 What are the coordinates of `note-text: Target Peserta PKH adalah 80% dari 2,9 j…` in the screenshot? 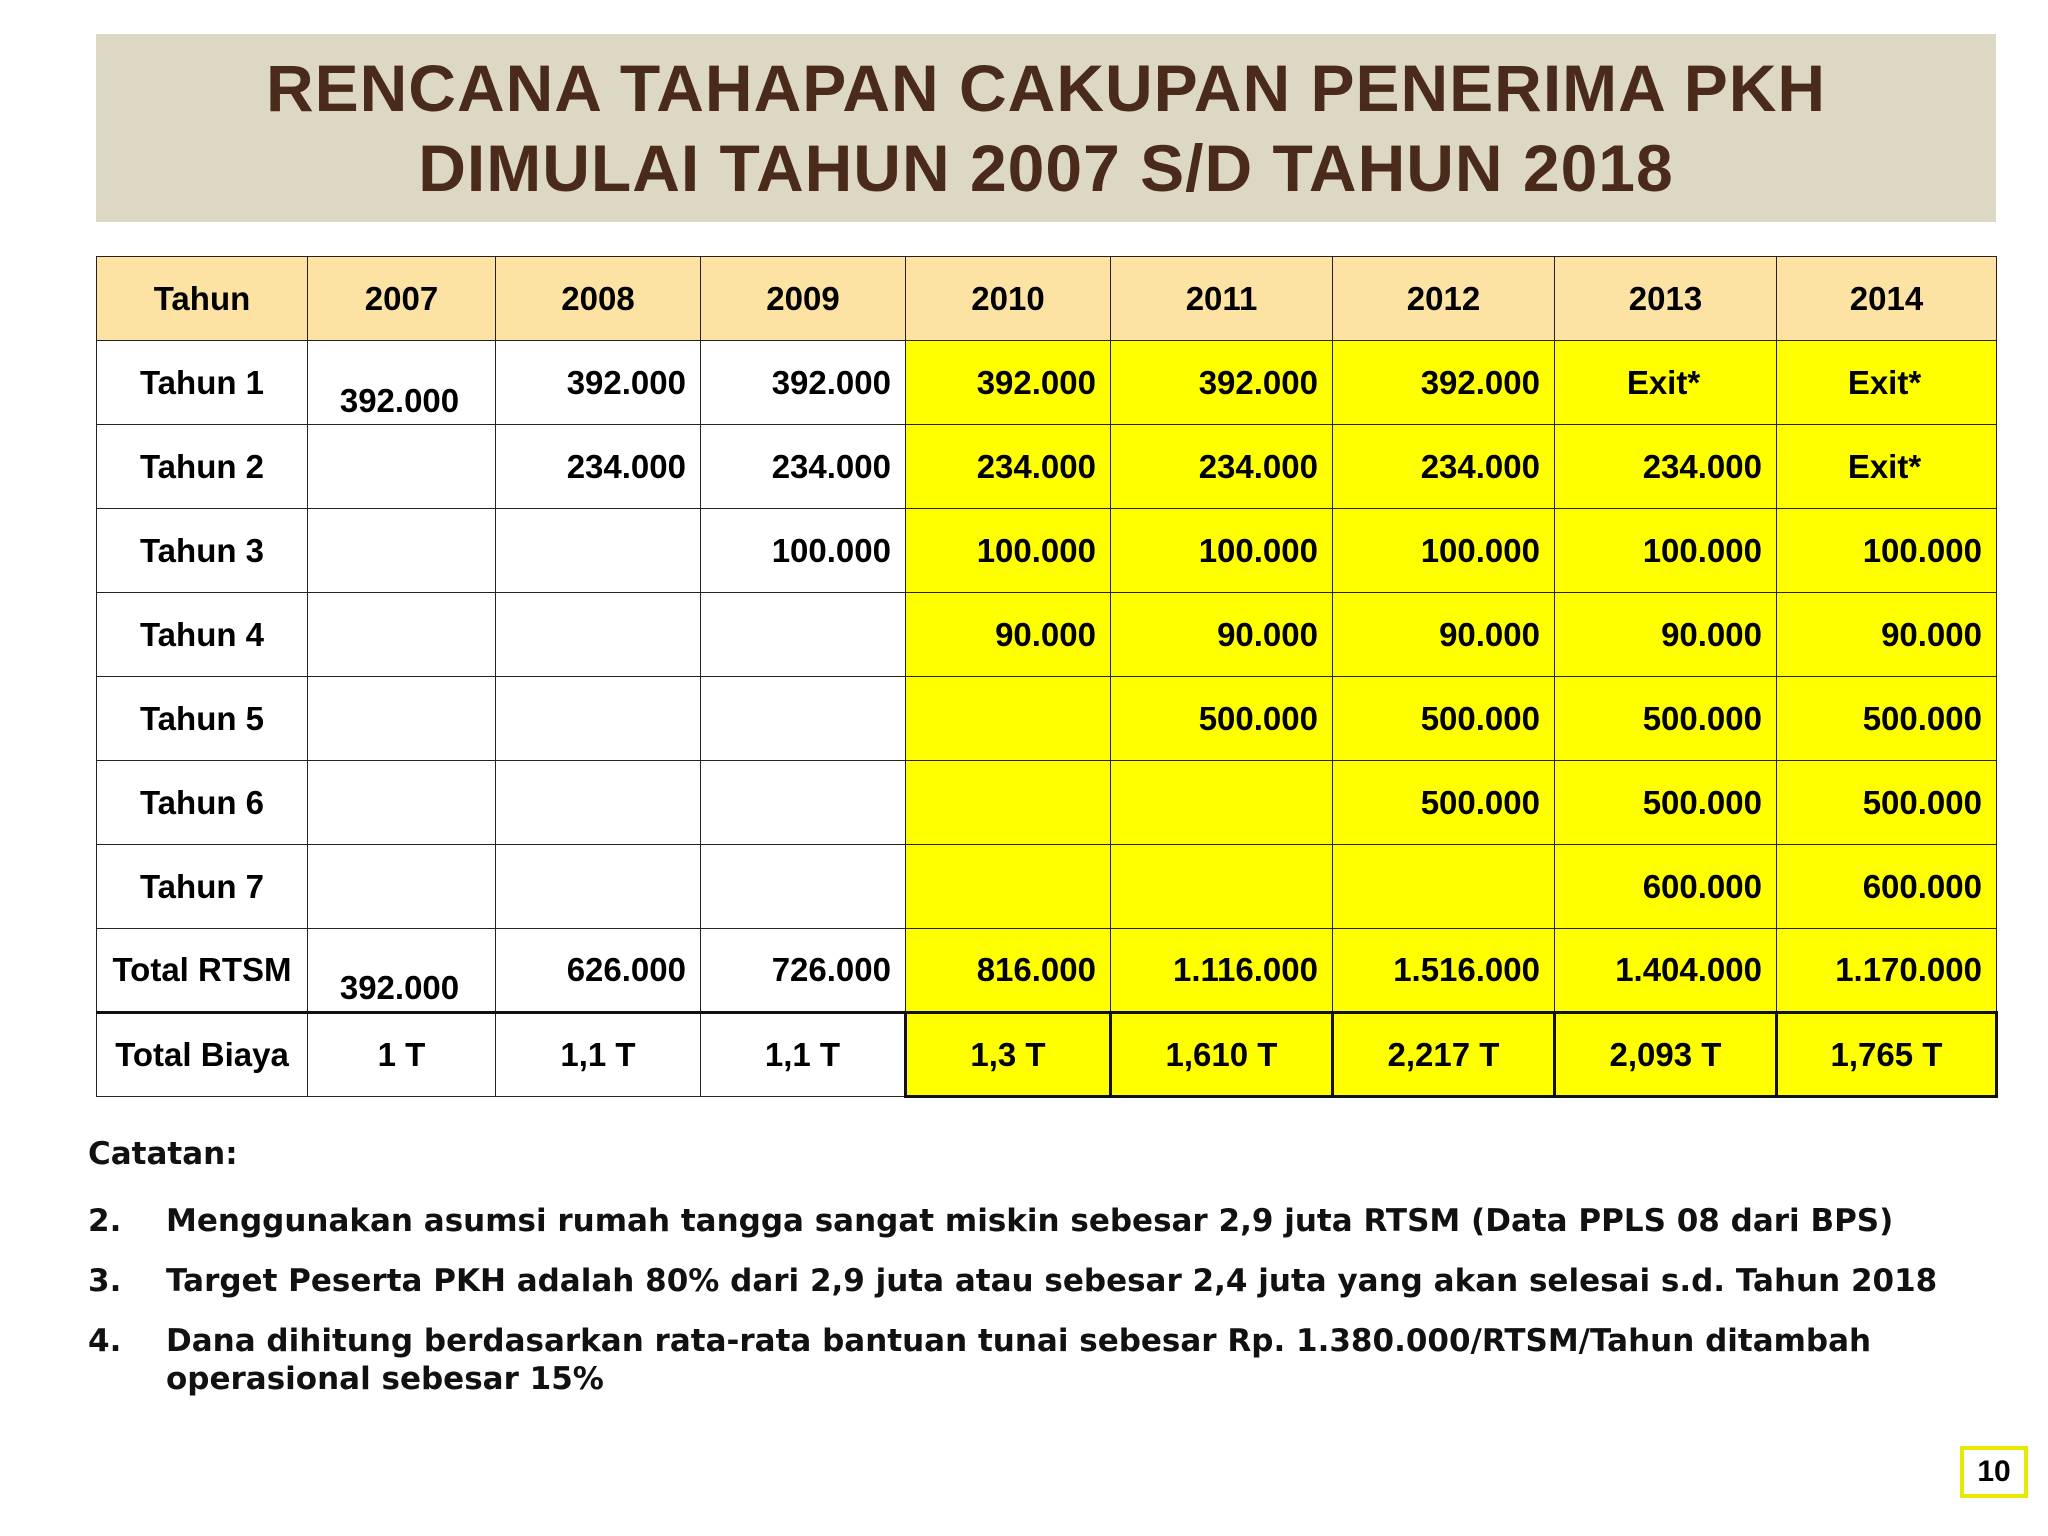 It's located at (1052, 1281).